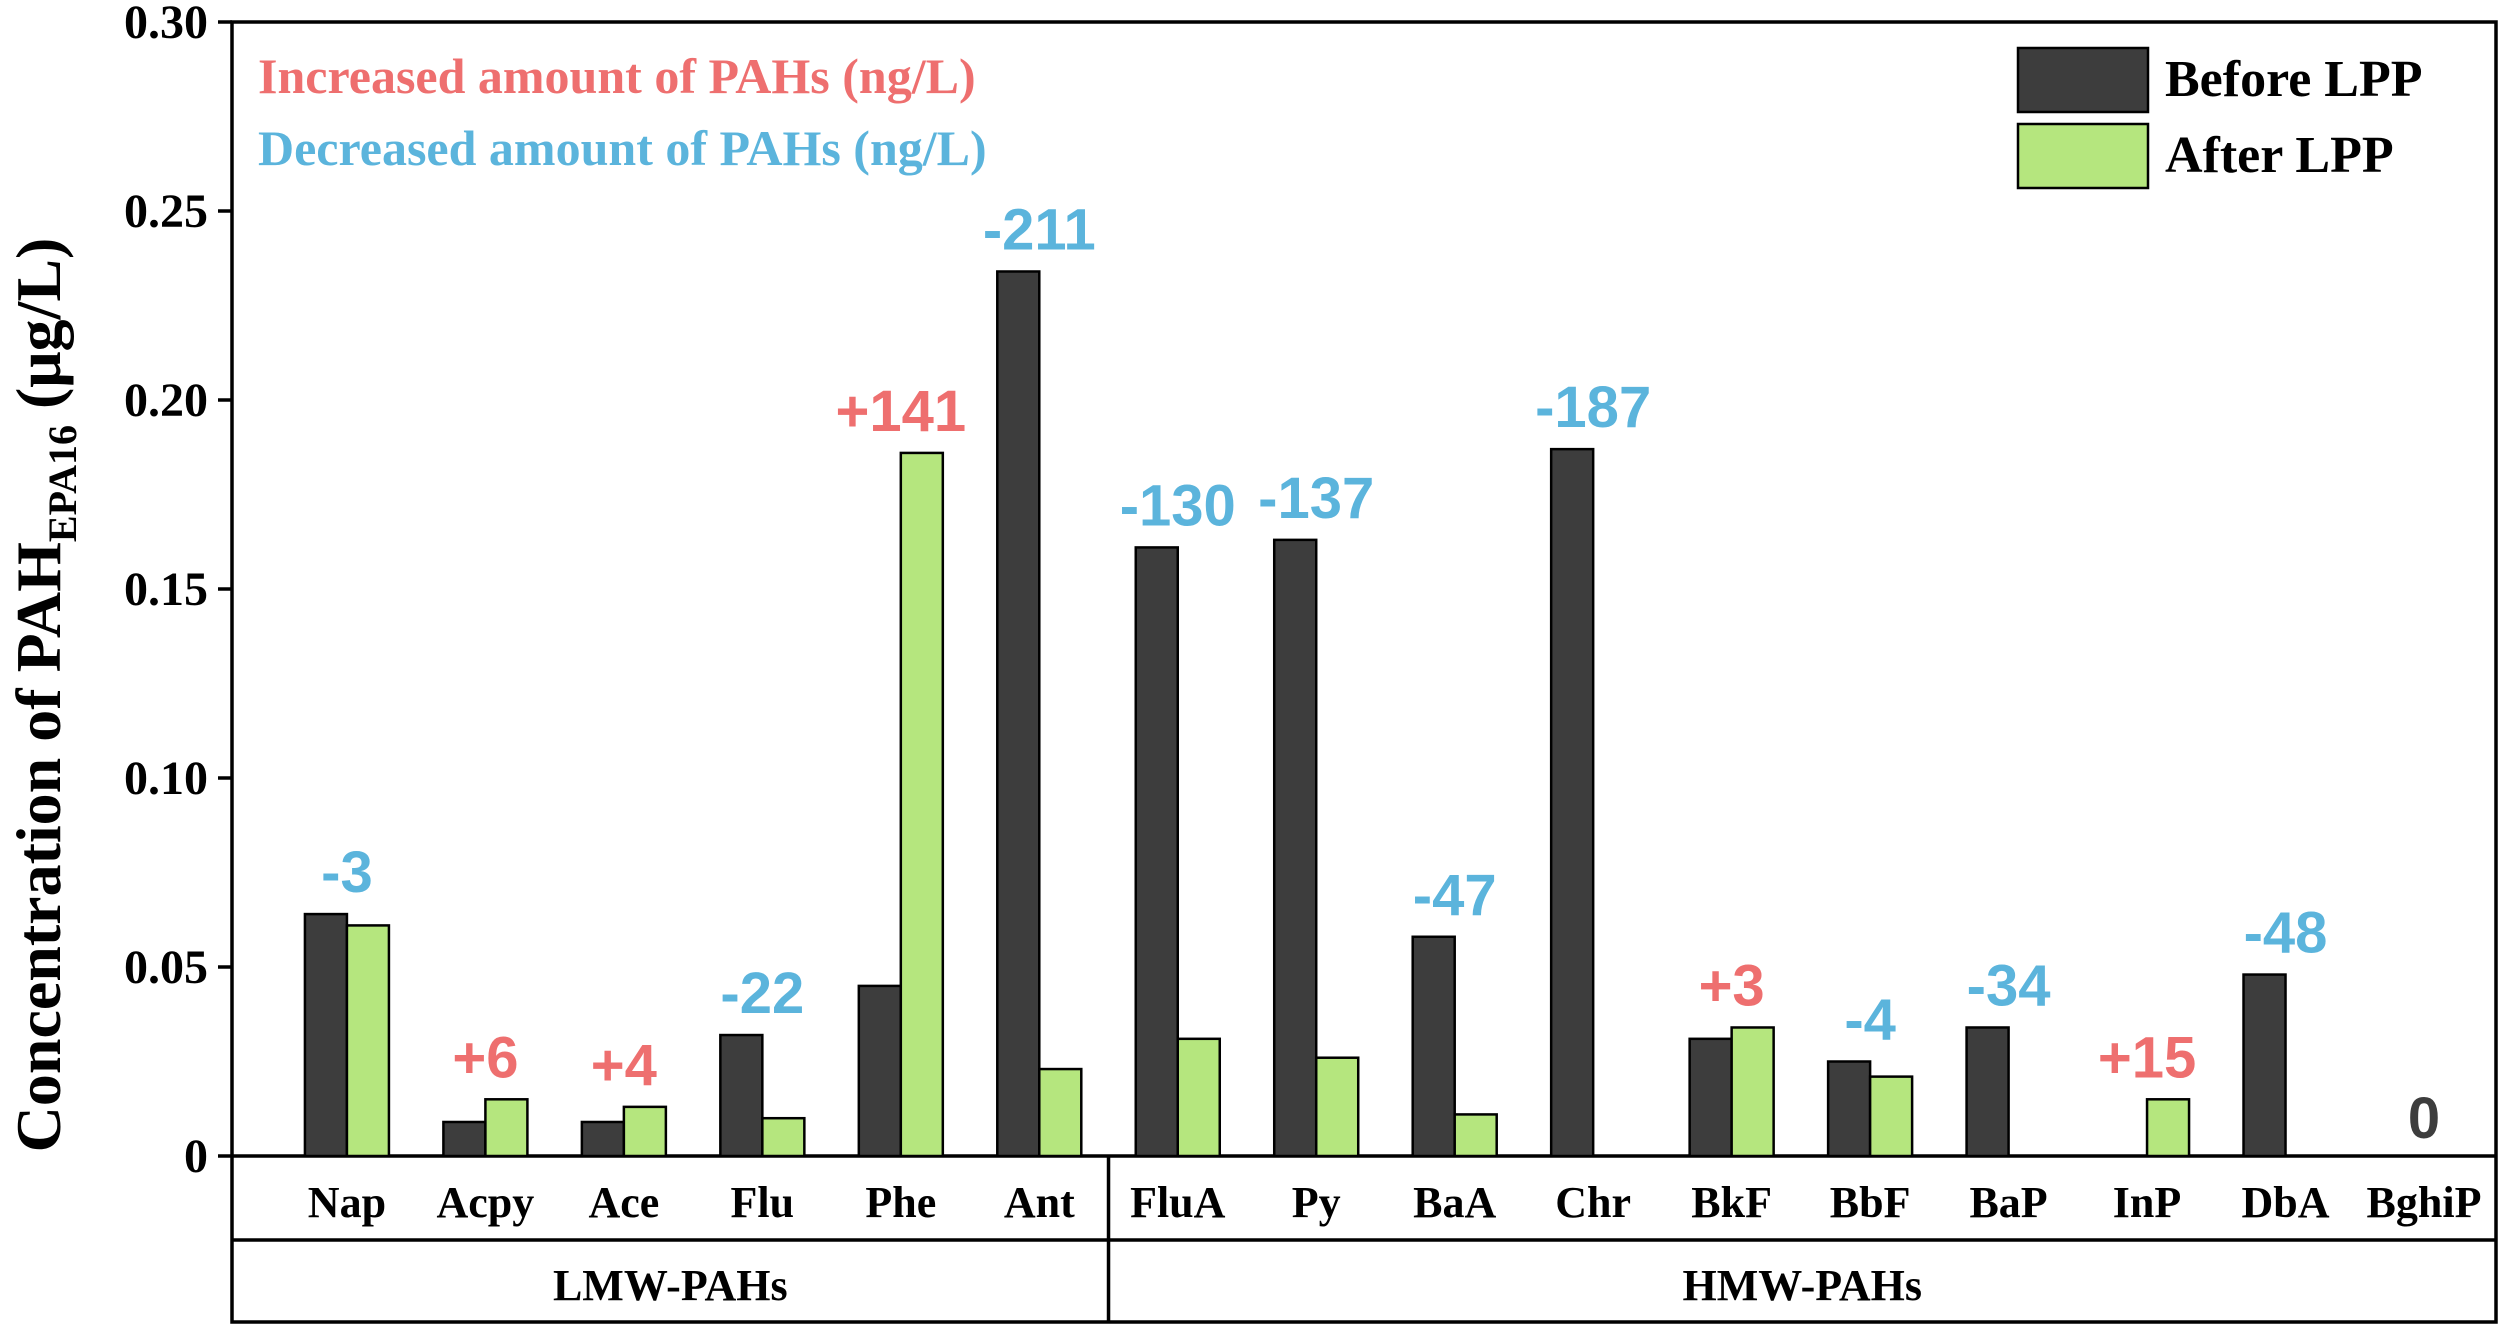 Image resolution: width=2500 pixels, height=1326 pixels. What do you see at coordinates (1849, 1109) in the screenshot?
I see `bar-before-bbf` at bounding box center [1849, 1109].